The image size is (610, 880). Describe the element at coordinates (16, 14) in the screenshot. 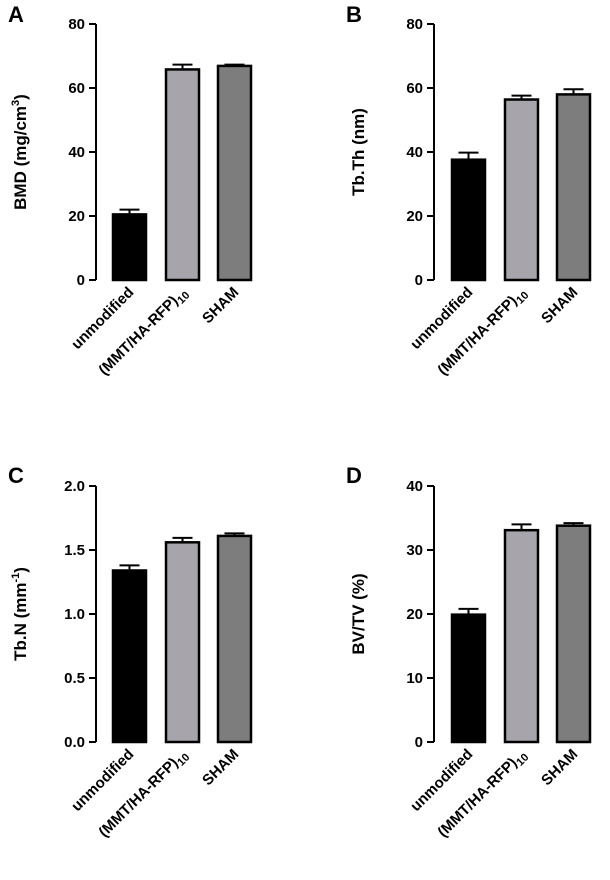

I see `panel-letter: A` at that location.